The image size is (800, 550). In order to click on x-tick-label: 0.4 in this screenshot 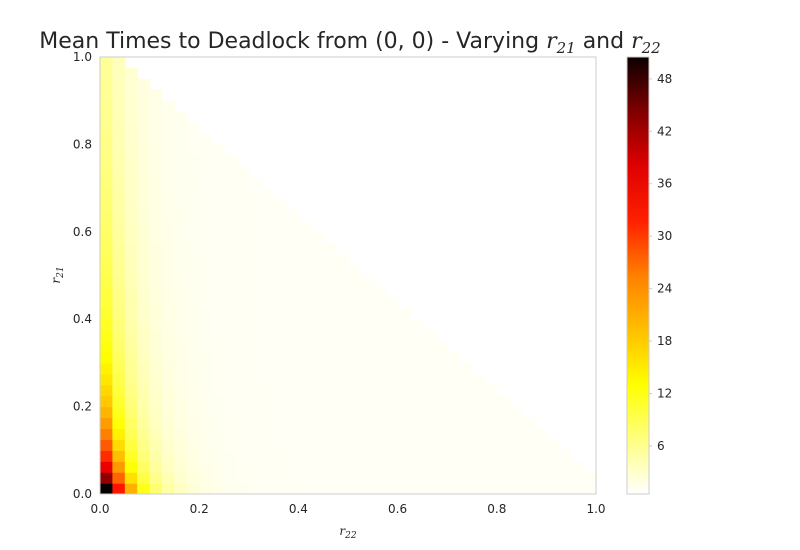, I will do `click(298, 509)`.